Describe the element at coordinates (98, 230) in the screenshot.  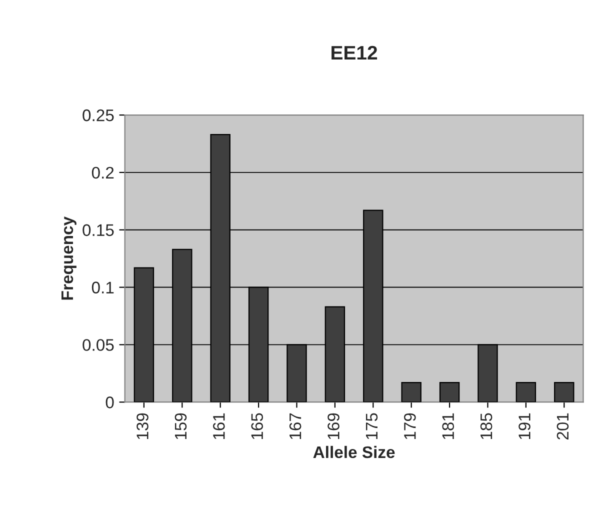
I see `y-tick-label: 0.15` at that location.